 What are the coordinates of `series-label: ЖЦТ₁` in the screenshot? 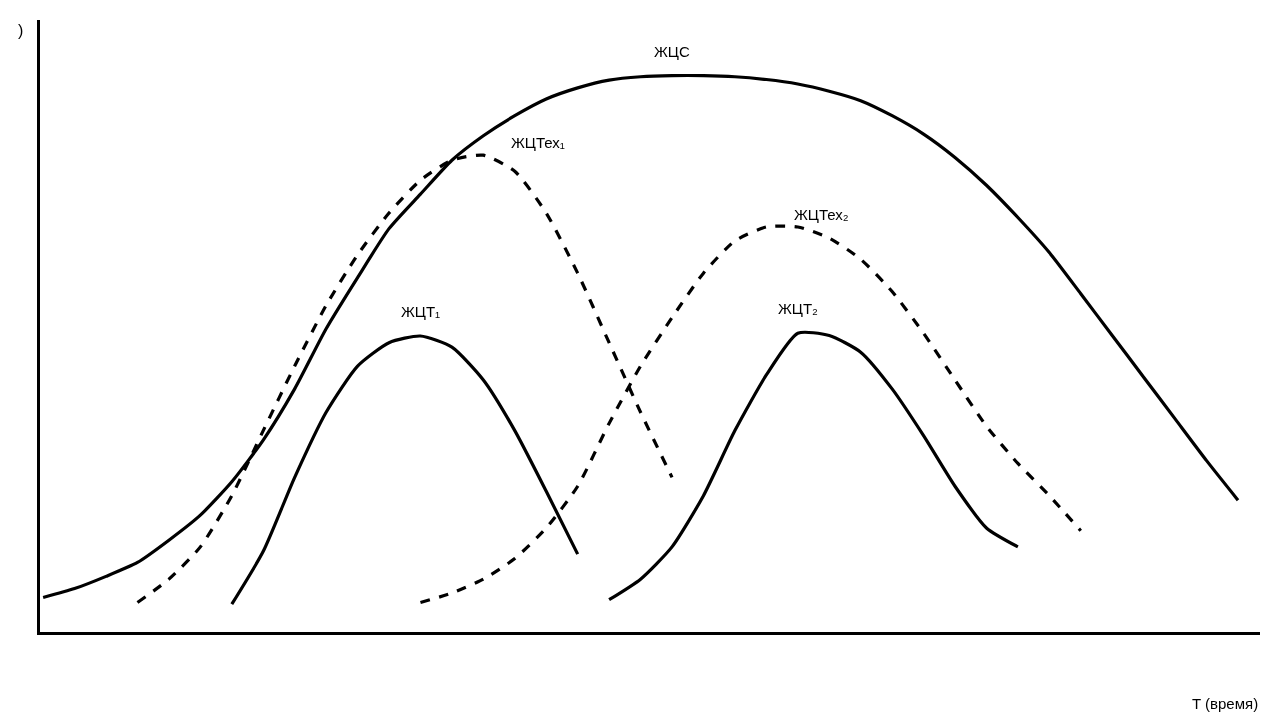 It's located at (421, 311).